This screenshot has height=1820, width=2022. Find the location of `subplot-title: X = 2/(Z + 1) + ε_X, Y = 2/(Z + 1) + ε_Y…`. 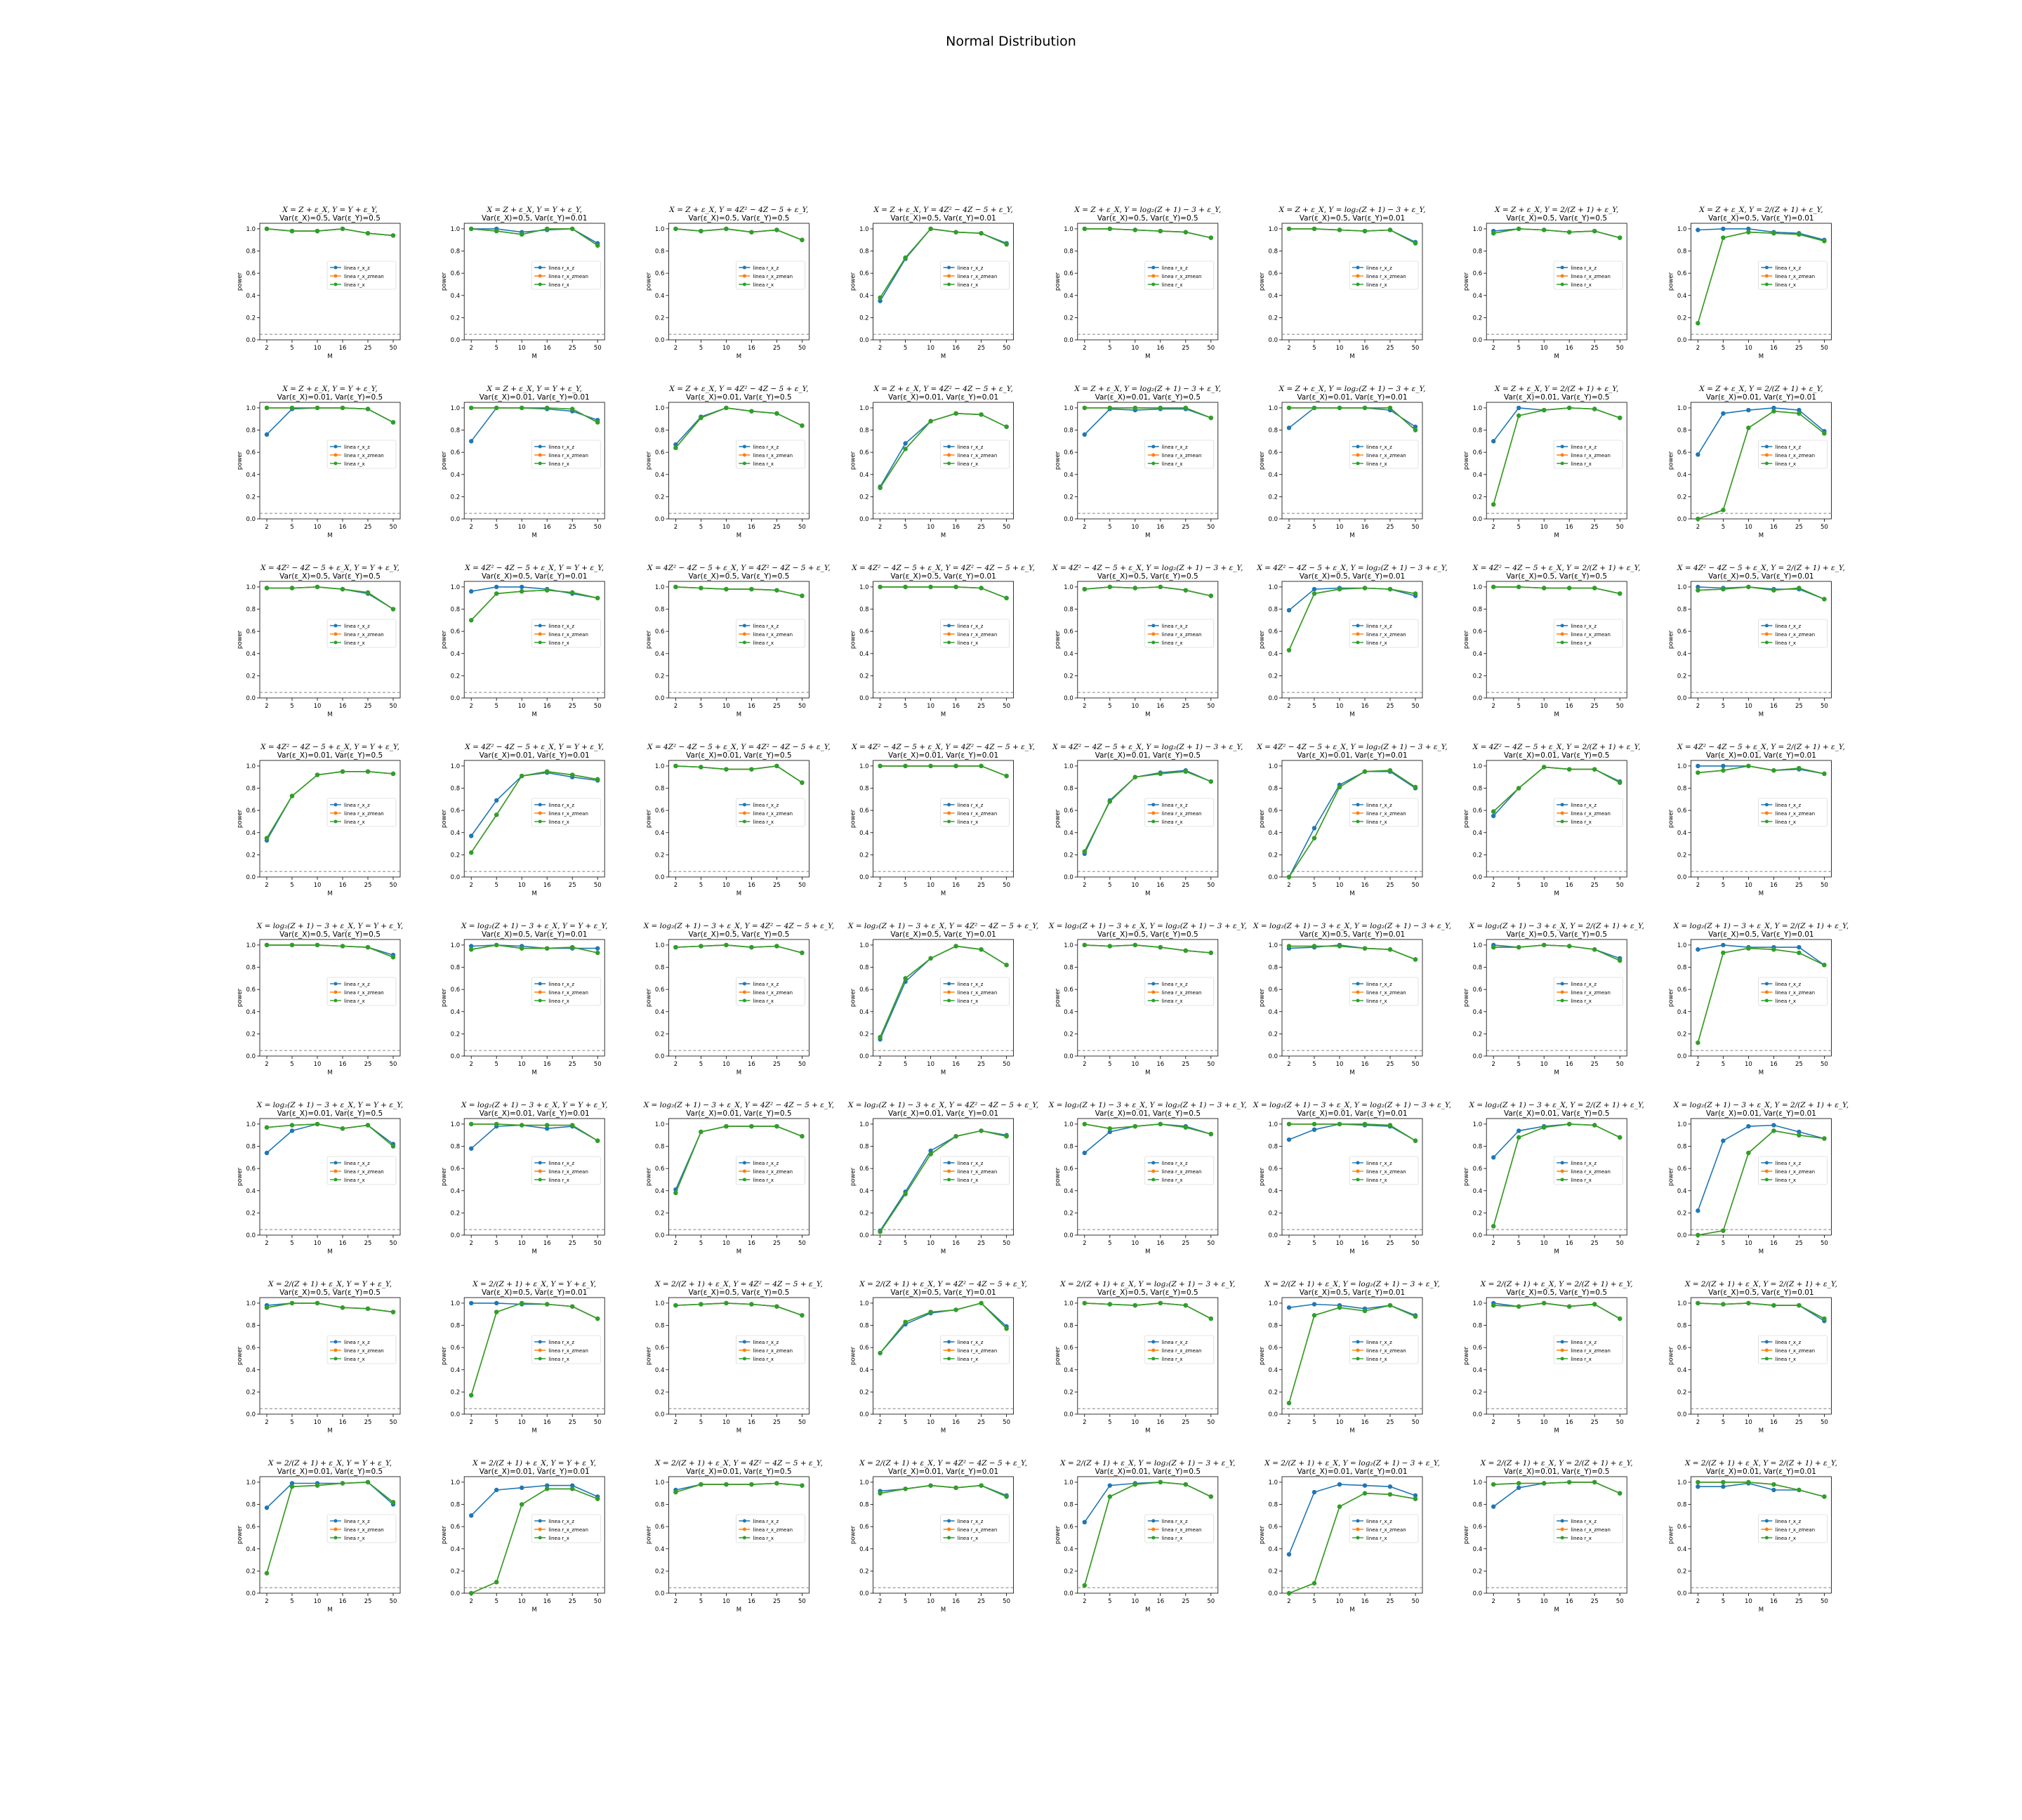

subplot-title: X = 2/(Z + 1) + ε_X, Y = 2/(Z + 1) + ε_Y… is located at coordinates (1556, 1463).